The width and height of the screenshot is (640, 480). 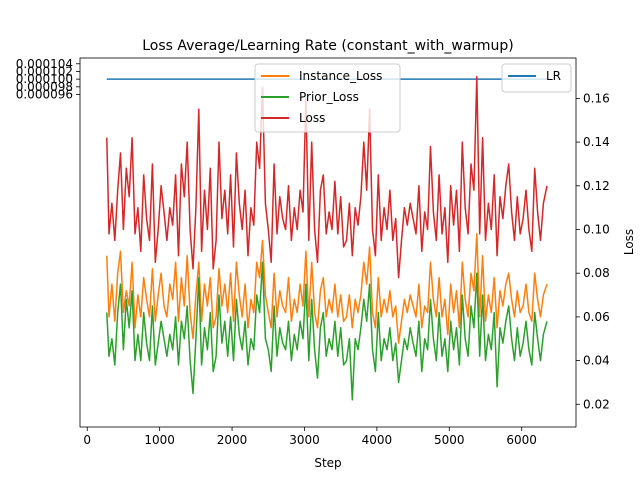 I want to click on legend-entry: Prior_Loss, so click(x=329, y=97).